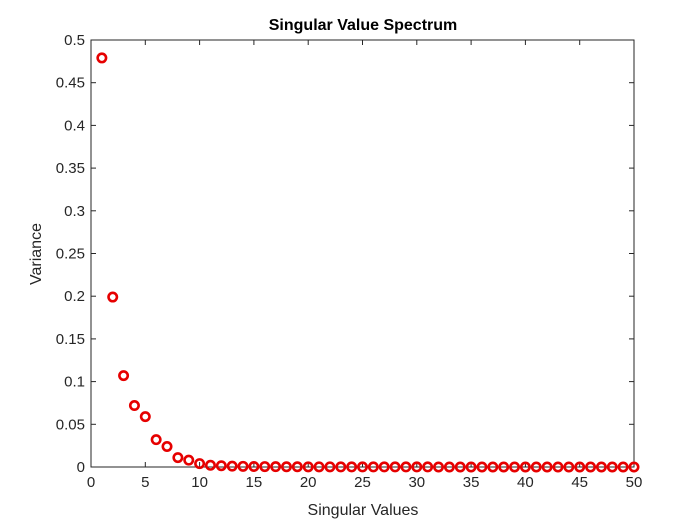 Image resolution: width=700 pixels, height=525 pixels. What do you see at coordinates (579, 482) in the screenshot?
I see `x-tick-label: 45` at bounding box center [579, 482].